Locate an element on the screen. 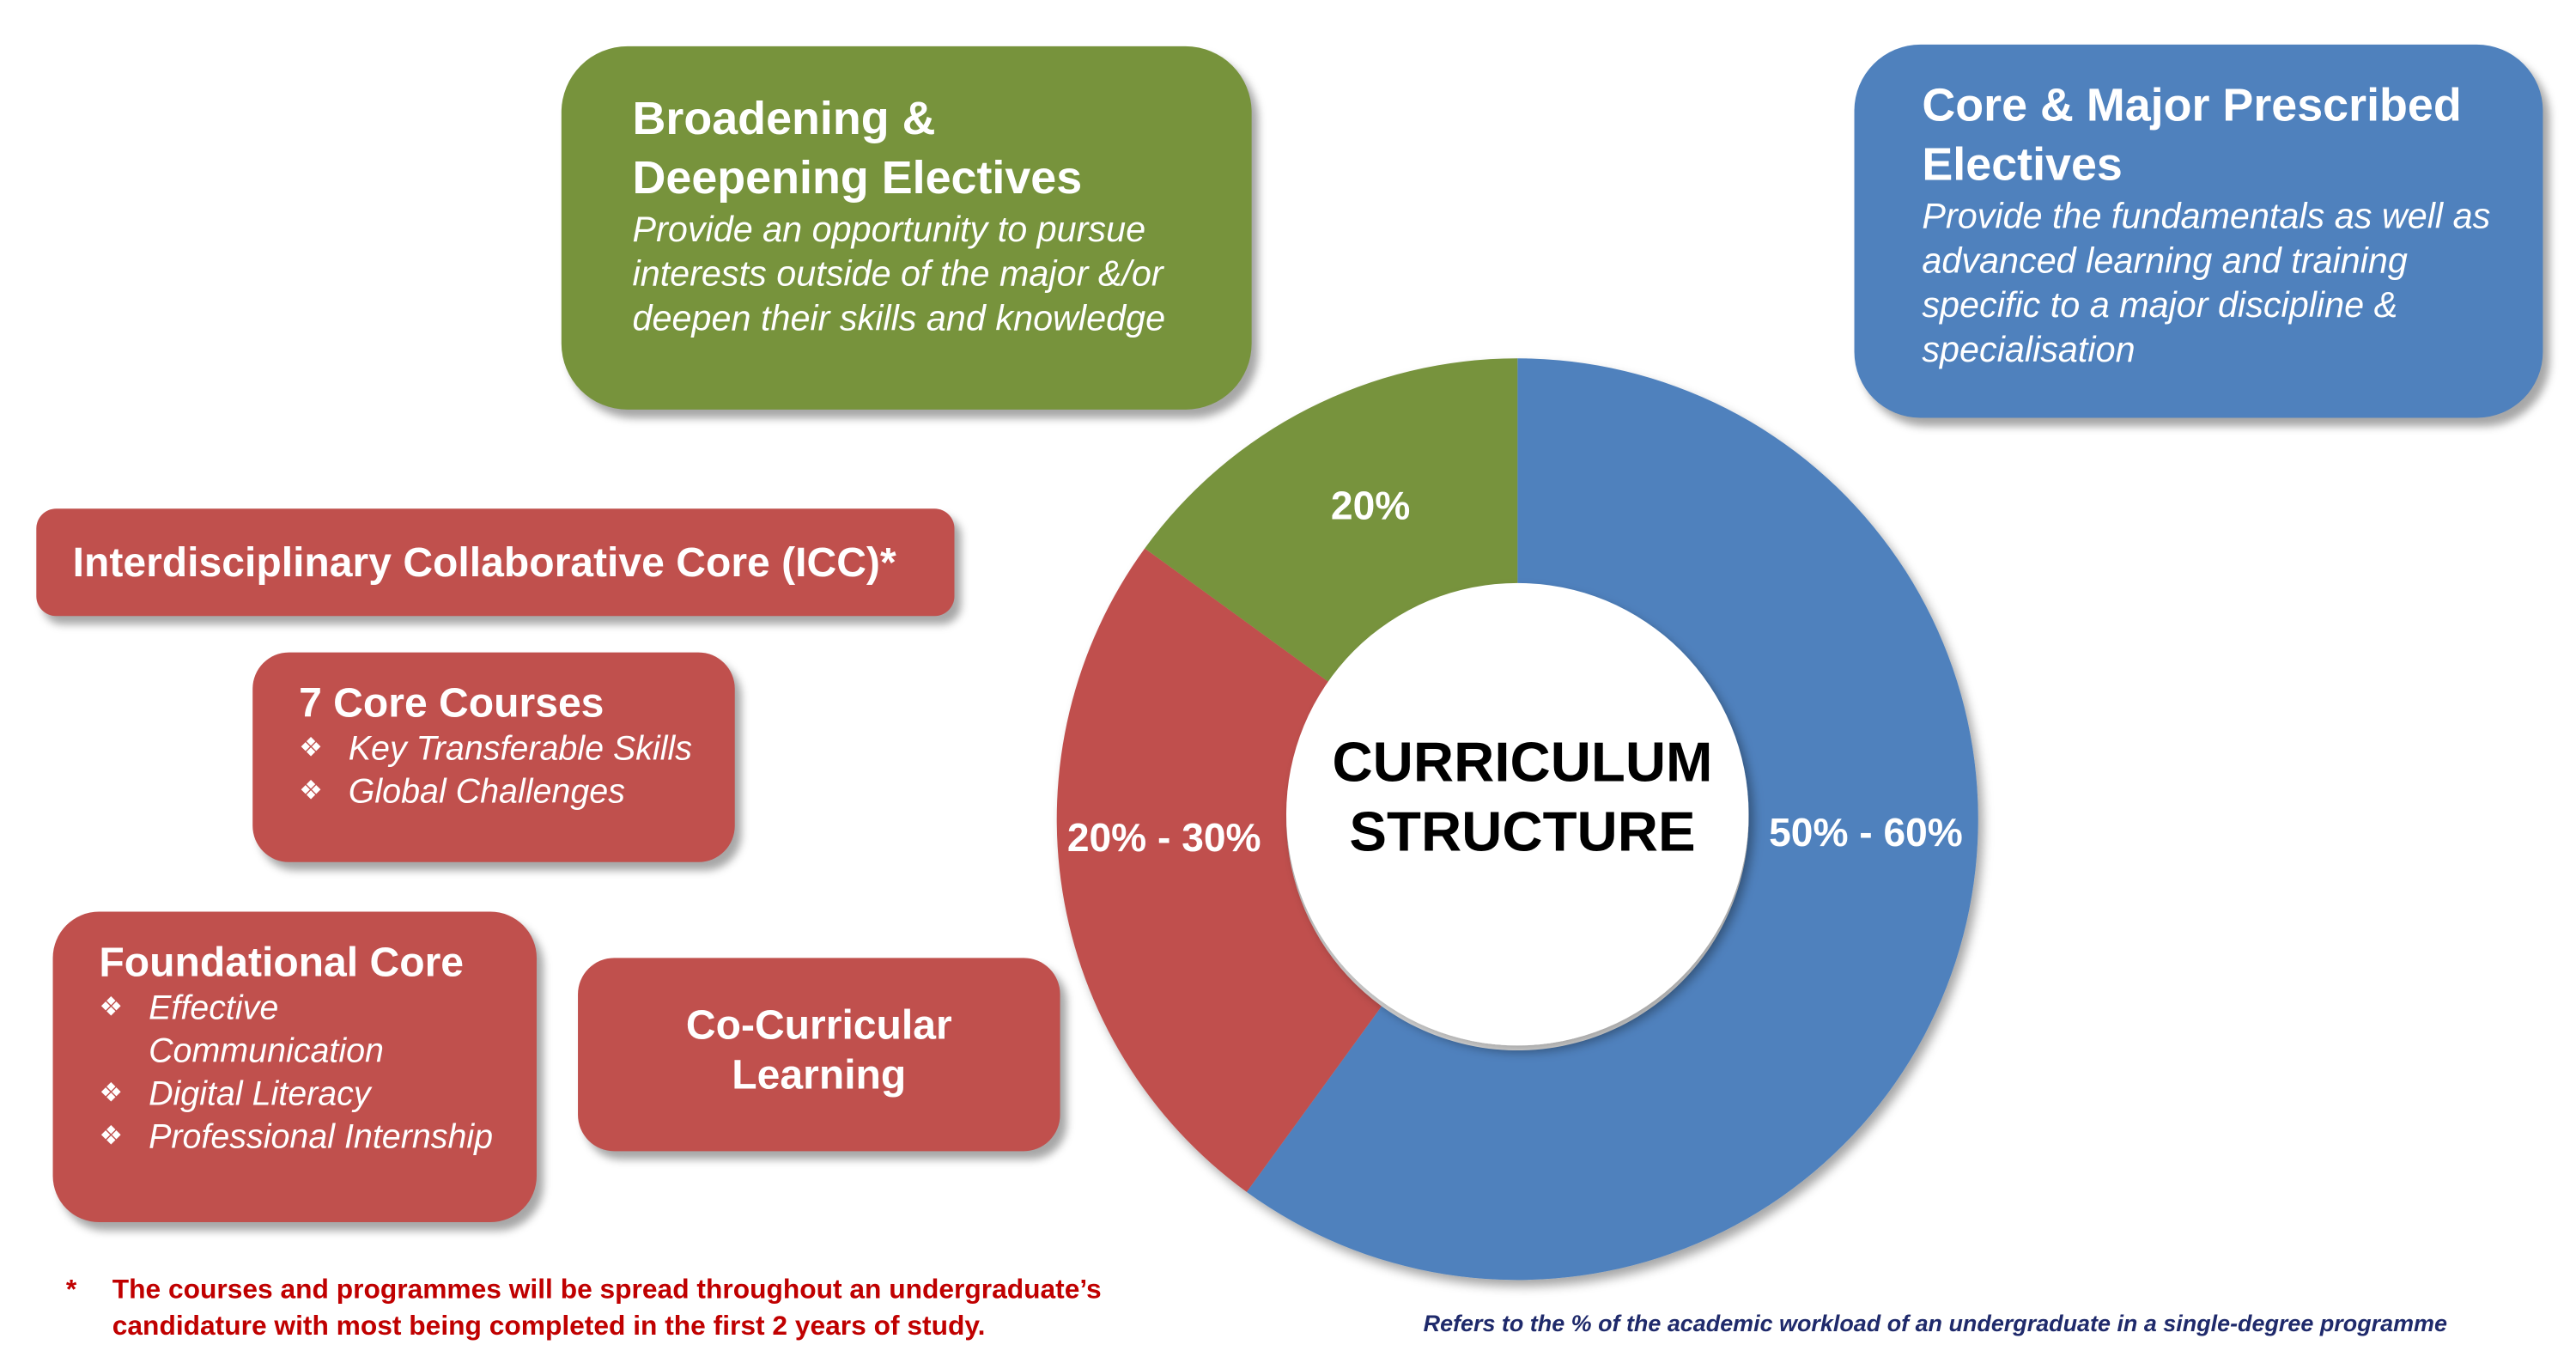 This screenshot has width=2576, height=1363. co-curricular-learning-box: Co-Curricular Learning is located at coordinates (819, 1055).